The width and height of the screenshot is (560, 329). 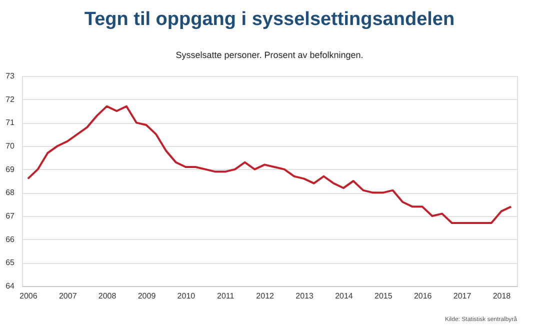 What do you see at coordinates (305, 296) in the screenshot?
I see `x-tick-label: 2013` at bounding box center [305, 296].